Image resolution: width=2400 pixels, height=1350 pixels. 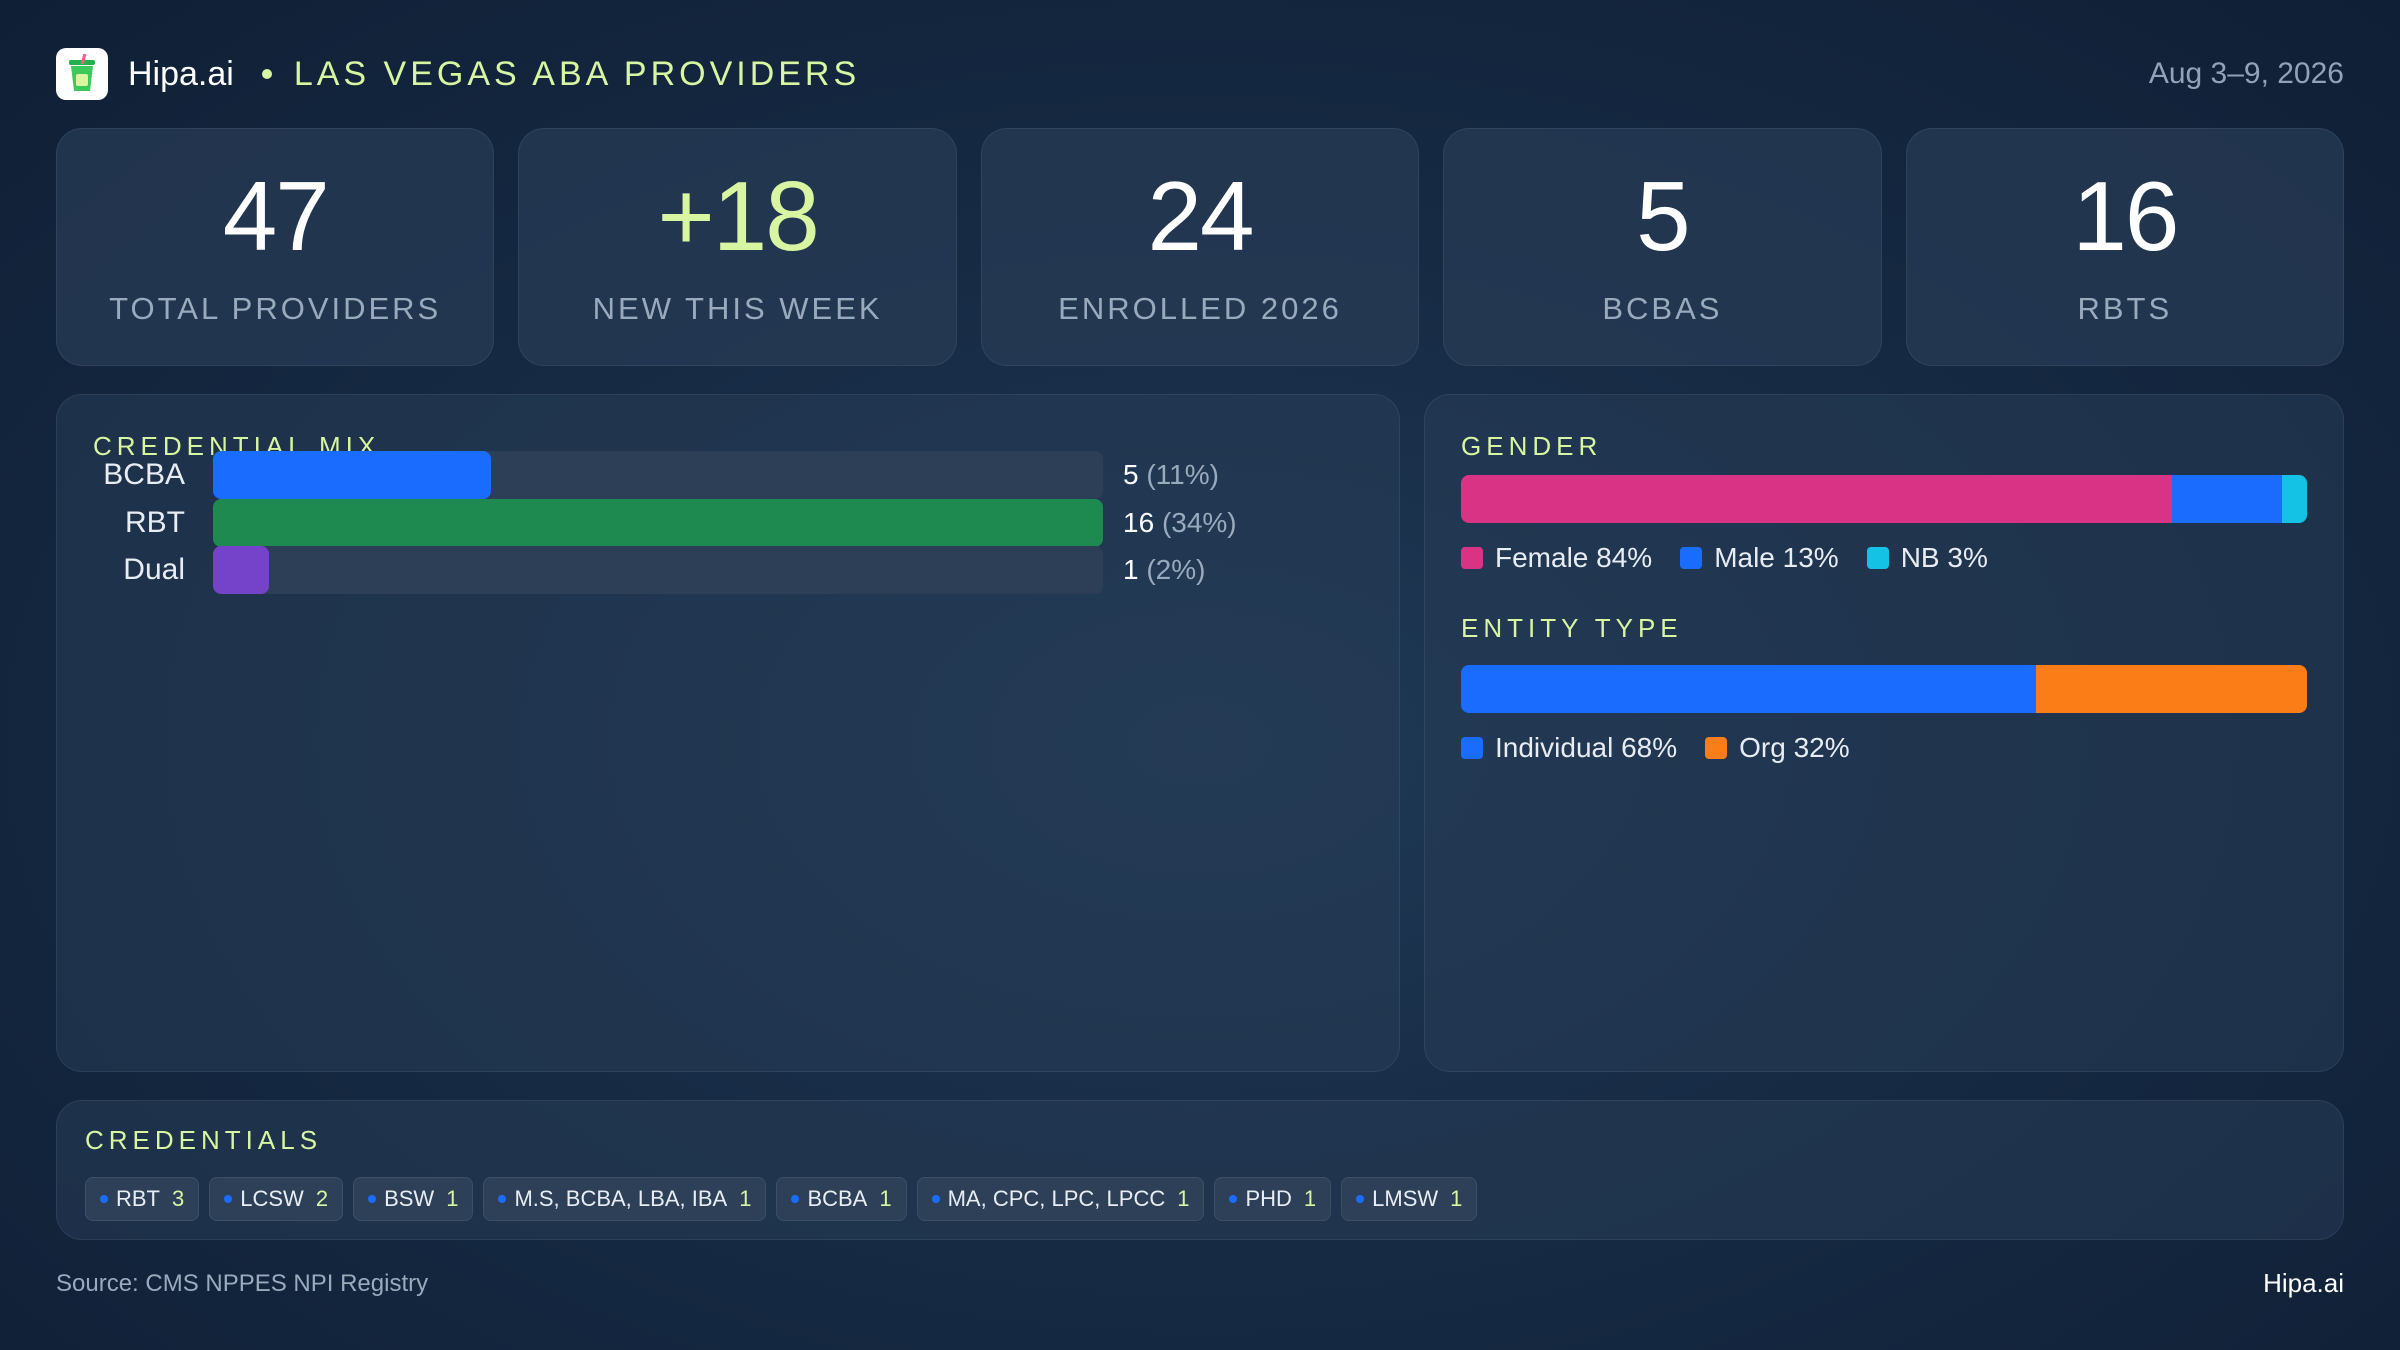 What do you see at coordinates (1572, 628) in the screenshot?
I see `entity-type-title: ENTITY TYPE` at bounding box center [1572, 628].